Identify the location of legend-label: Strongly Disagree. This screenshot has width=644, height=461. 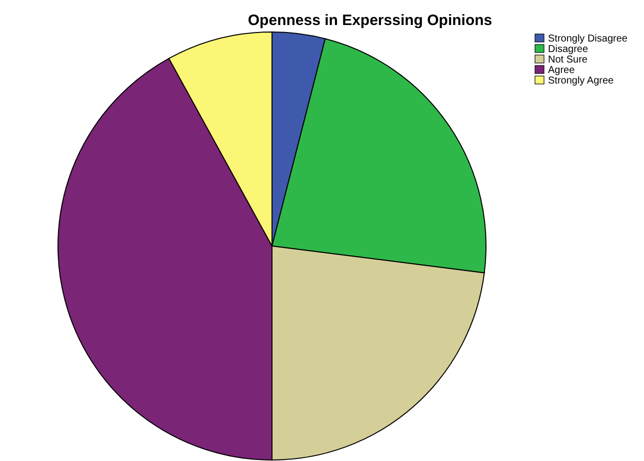
(588, 39).